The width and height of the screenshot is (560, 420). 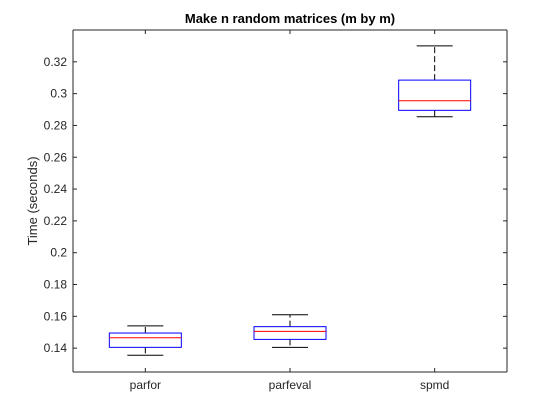 What do you see at coordinates (56, 348) in the screenshot?
I see `y-tick-label: 0.14` at bounding box center [56, 348].